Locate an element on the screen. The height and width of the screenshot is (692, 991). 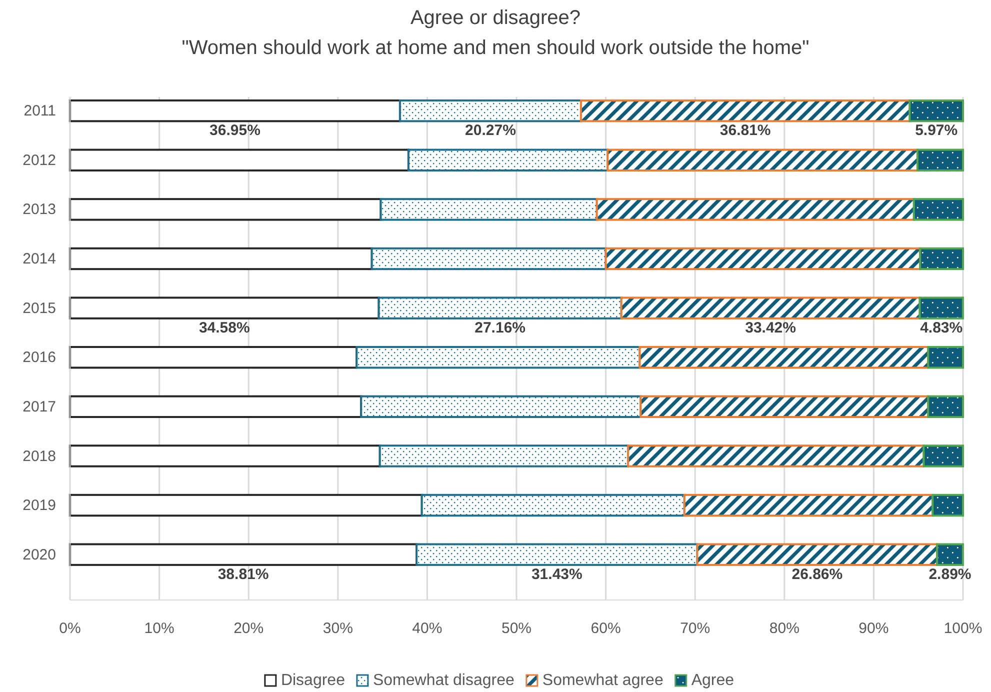
y-tick-label: 2015 is located at coordinates (39, 308).